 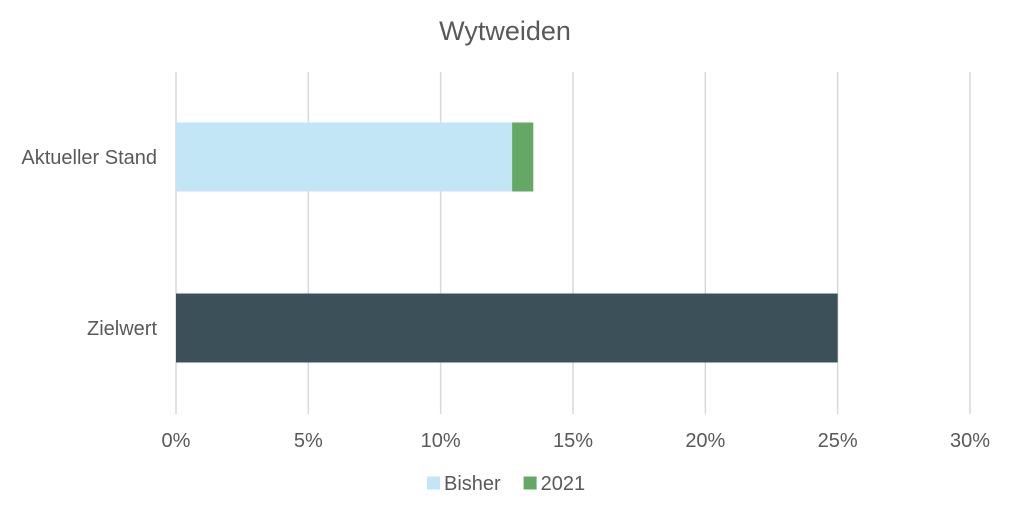 I want to click on x-tick-label: 10%, so click(x=441, y=441).